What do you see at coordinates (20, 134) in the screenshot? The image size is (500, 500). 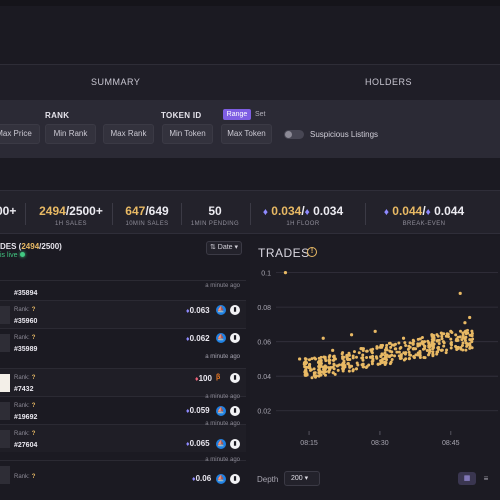 I see `max-price-input: Max Price` at bounding box center [20, 134].